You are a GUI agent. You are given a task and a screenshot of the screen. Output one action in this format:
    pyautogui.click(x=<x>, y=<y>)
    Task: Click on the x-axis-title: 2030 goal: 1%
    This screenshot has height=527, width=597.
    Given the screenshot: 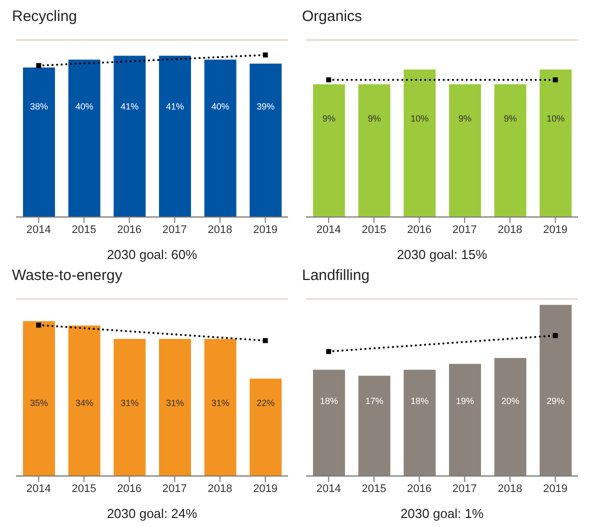 What is the action you would take?
    pyautogui.click(x=442, y=513)
    